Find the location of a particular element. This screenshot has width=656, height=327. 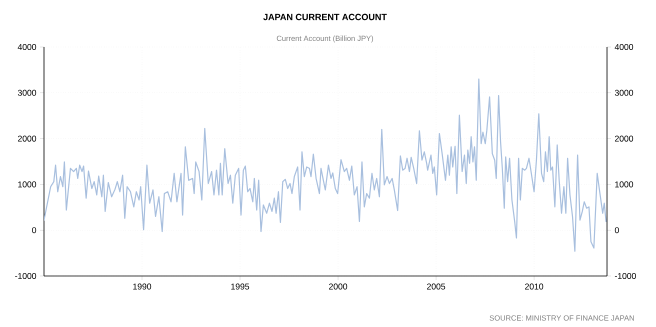

y2-tick-label: 1000 is located at coordinates (624, 184).